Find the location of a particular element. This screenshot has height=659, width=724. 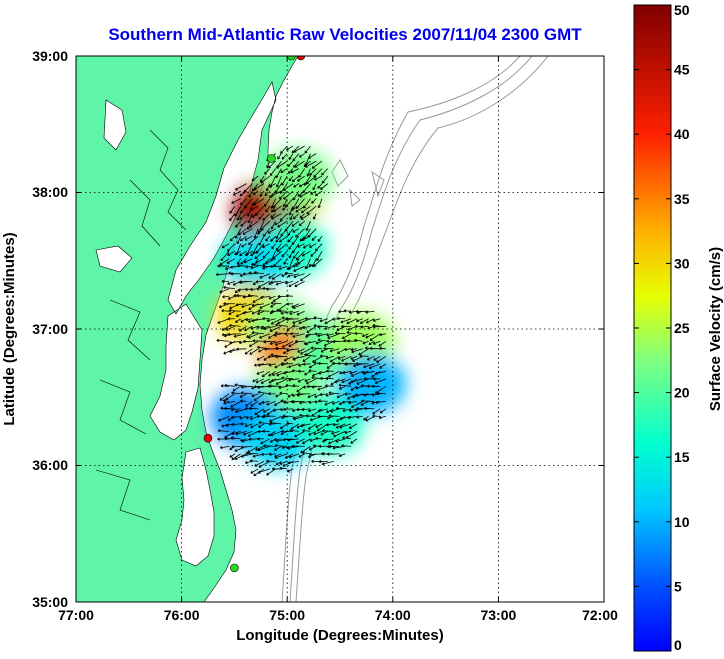

x-tick-label: 74:00 is located at coordinates (393, 615).